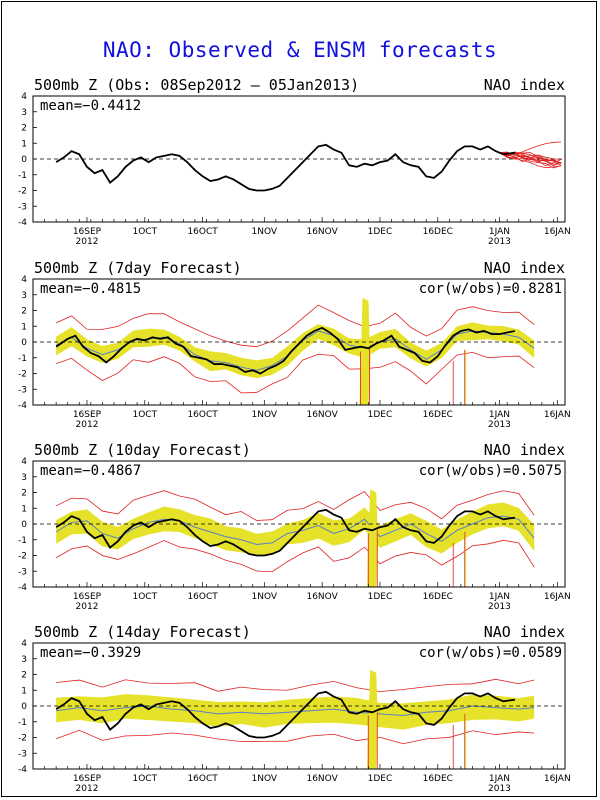 The image size is (600, 800). I want to click on panel-title: 500mb Z (14day Forecast), so click(142, 632).